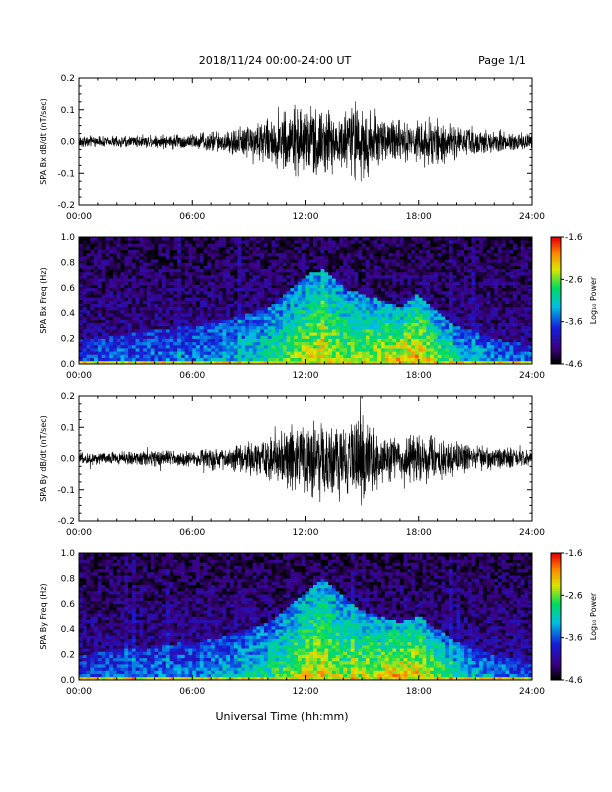 The image size is (612, 792). What do you see at coordinates (532, 376) in the screenshot?
I see `x-tick-label: 24:00` at bounding box center [532, 376].